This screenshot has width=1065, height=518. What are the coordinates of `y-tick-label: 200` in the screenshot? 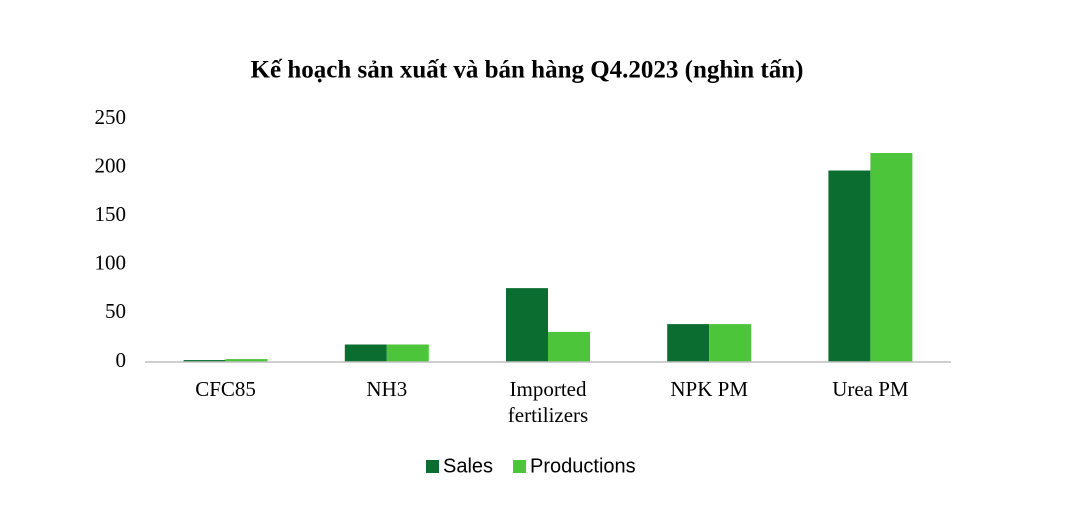 It's located at (111, 165).